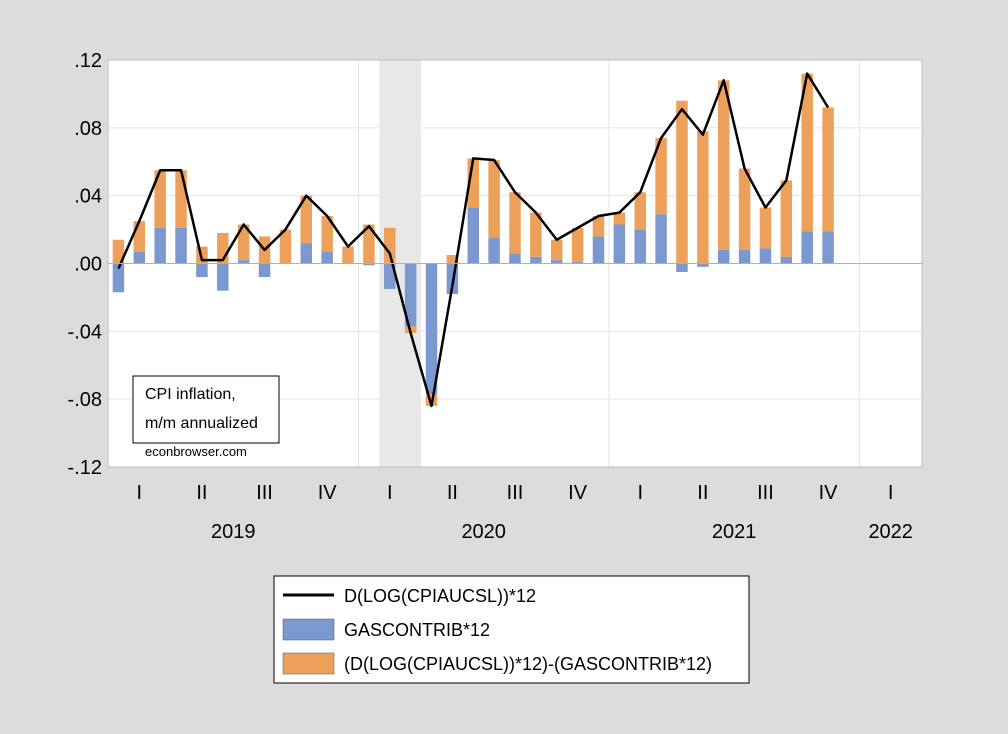 The width and height of the screenshot is (1008, 734). I want to click on y-tick-label: .08, so click(88, 129).